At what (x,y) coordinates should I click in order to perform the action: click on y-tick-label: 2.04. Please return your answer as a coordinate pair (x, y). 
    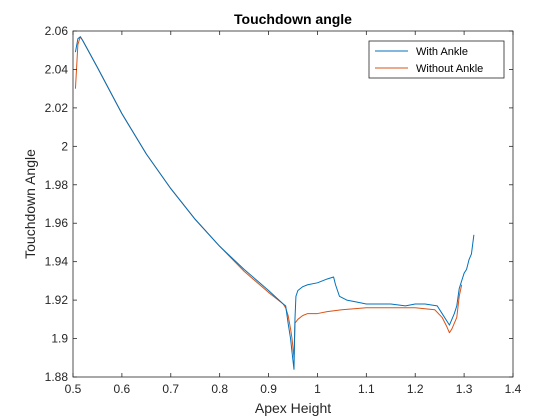
    Looking at the image, I should click on (57, 69).